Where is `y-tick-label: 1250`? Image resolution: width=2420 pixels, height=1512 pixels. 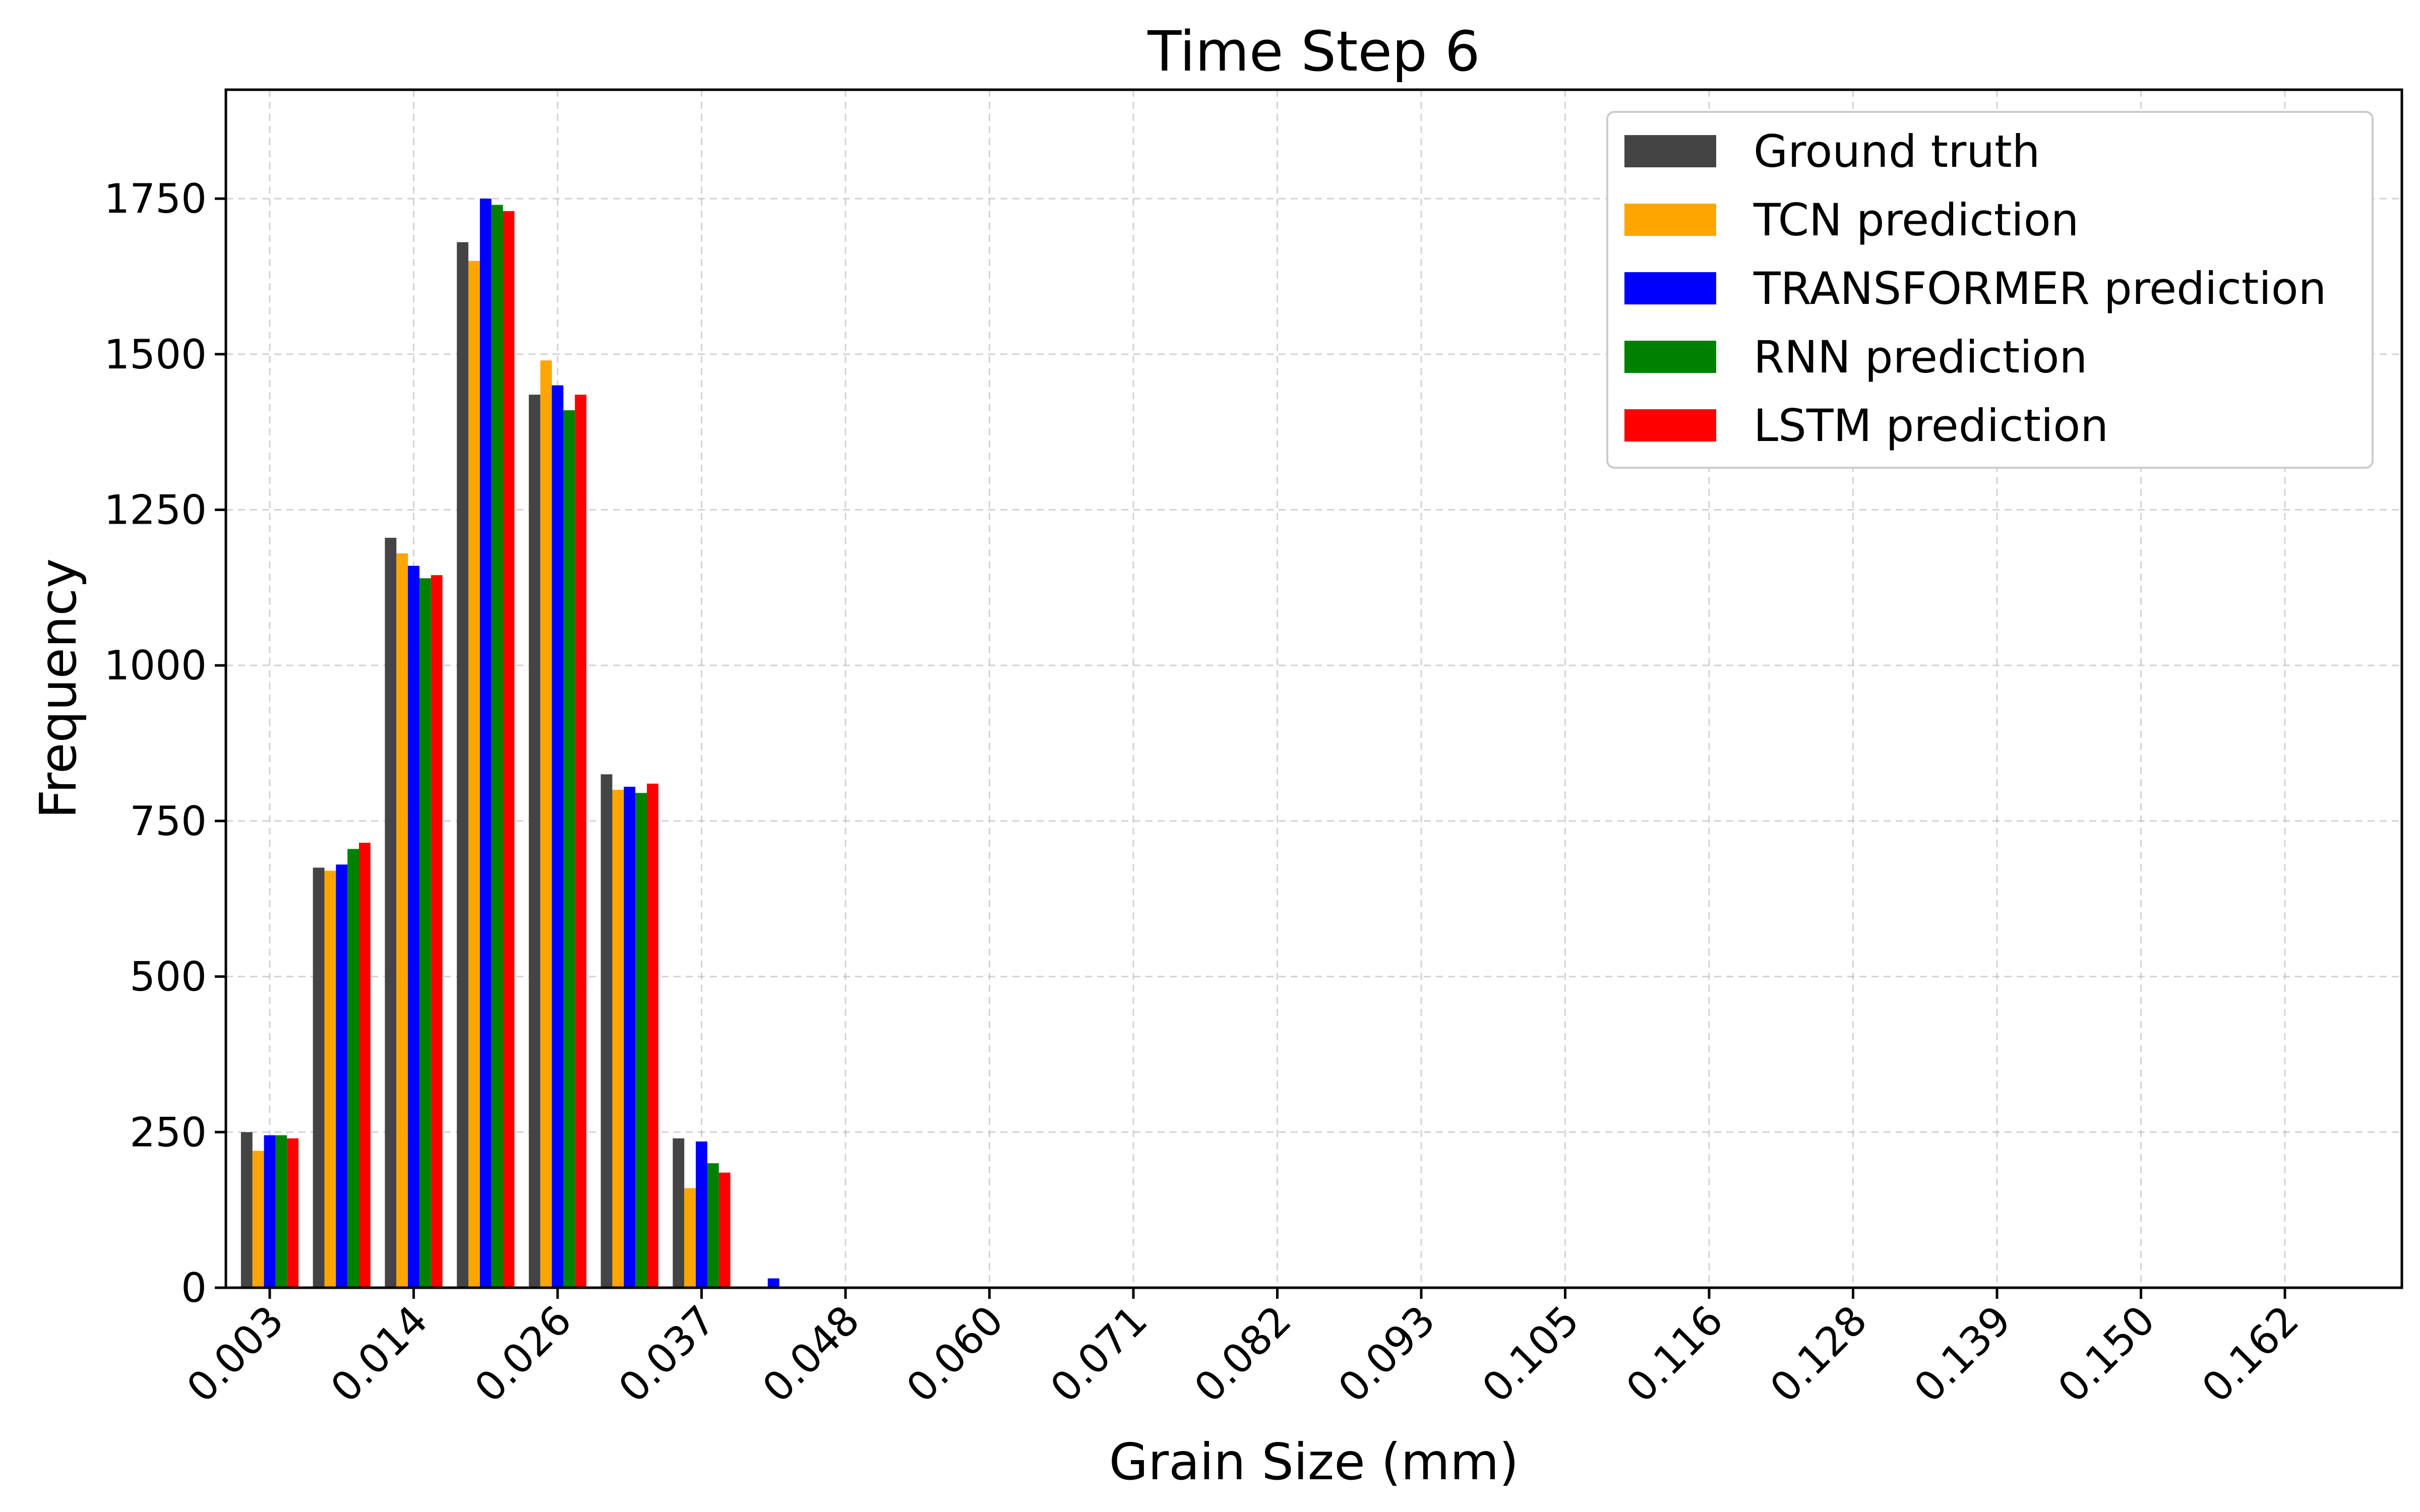
y-tick-label: 1250 is located at coordinates (155, 509).